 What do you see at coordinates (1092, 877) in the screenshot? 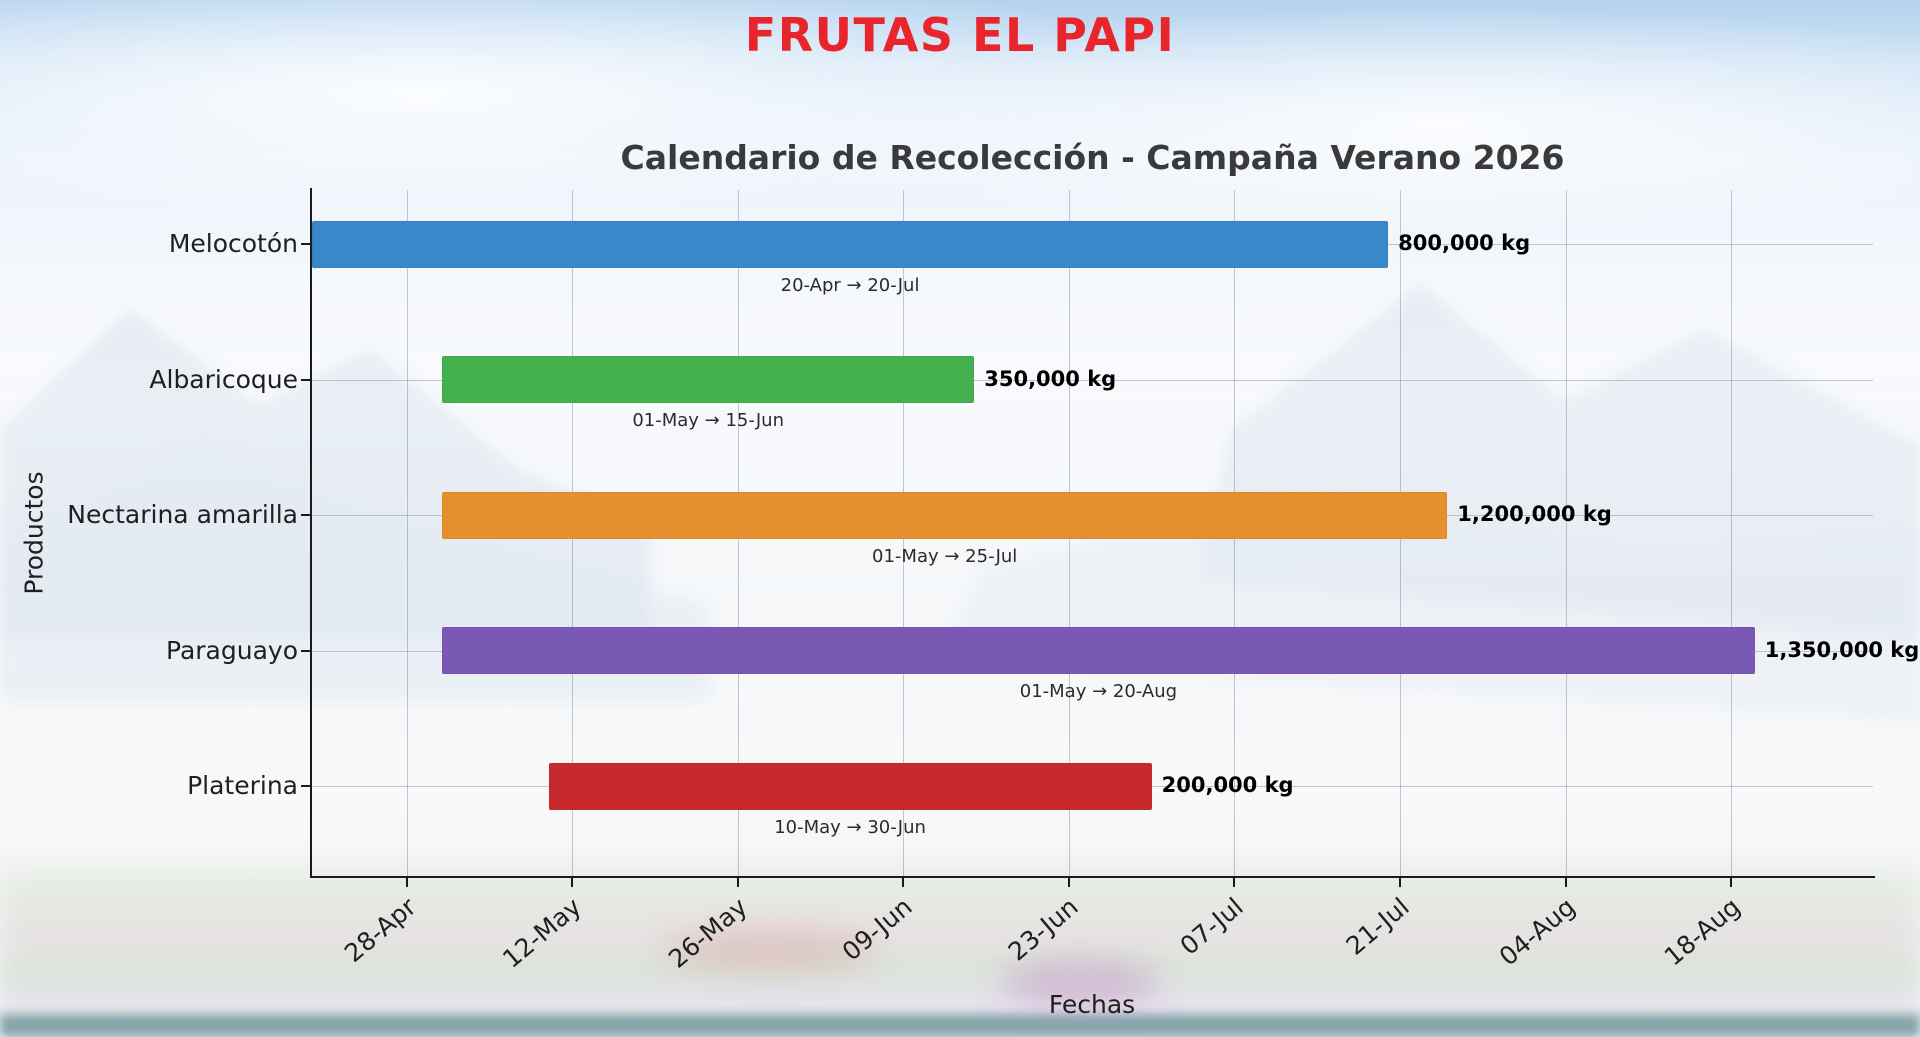
I see `x-axis-line` at bounding box center [1092, 877].